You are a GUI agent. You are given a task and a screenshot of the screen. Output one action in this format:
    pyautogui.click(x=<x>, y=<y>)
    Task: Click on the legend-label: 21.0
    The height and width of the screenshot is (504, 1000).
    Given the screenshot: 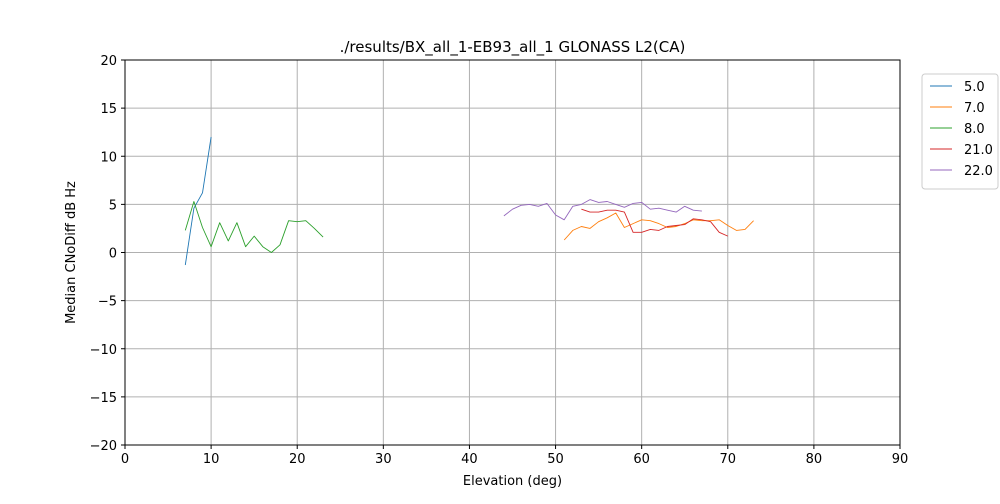 What is the action you would take?
    pyautogui.click(x=978, y=150)
    